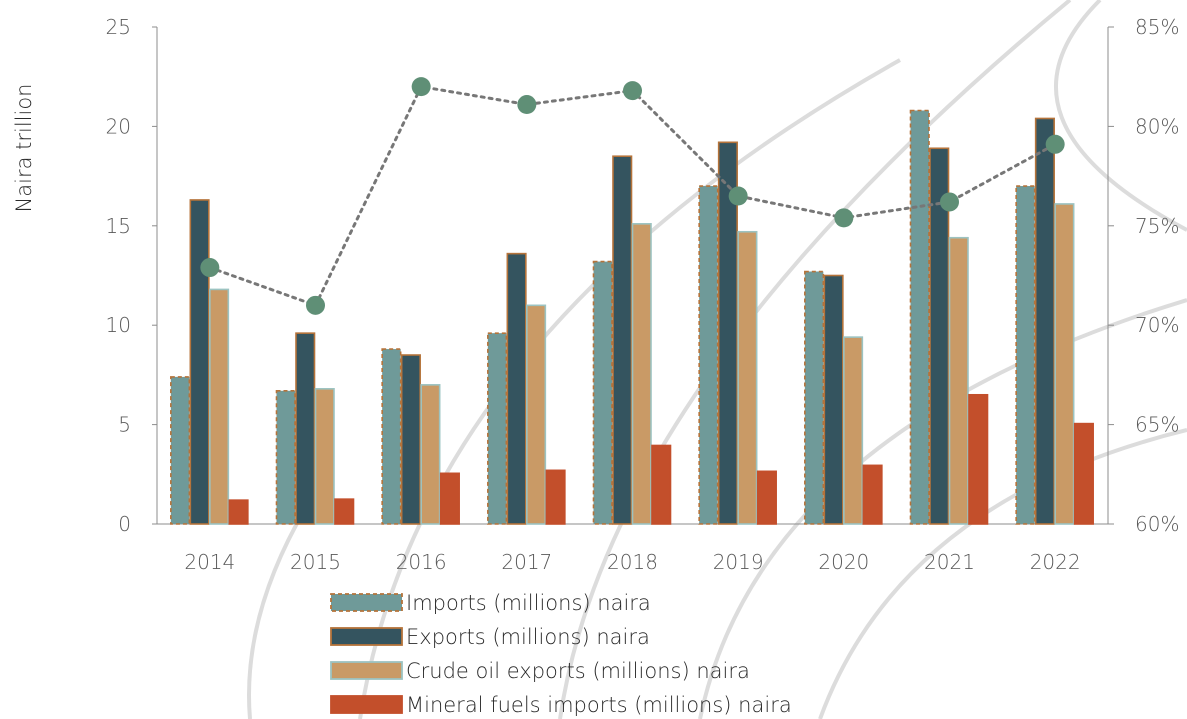  I want to click on y2-tick-label: 80%, so click(1157, 126).